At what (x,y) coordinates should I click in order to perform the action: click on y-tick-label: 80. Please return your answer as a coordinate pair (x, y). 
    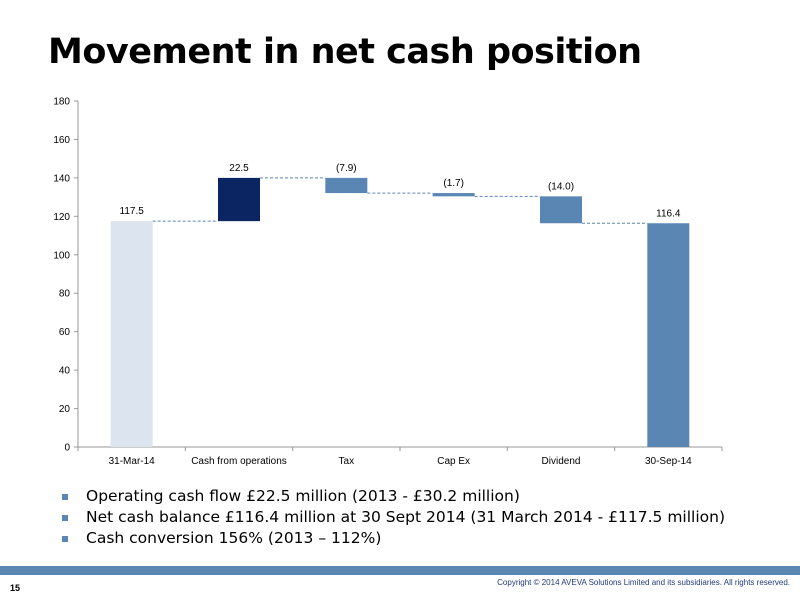
    Looking at the image, I should click on (65, 294).